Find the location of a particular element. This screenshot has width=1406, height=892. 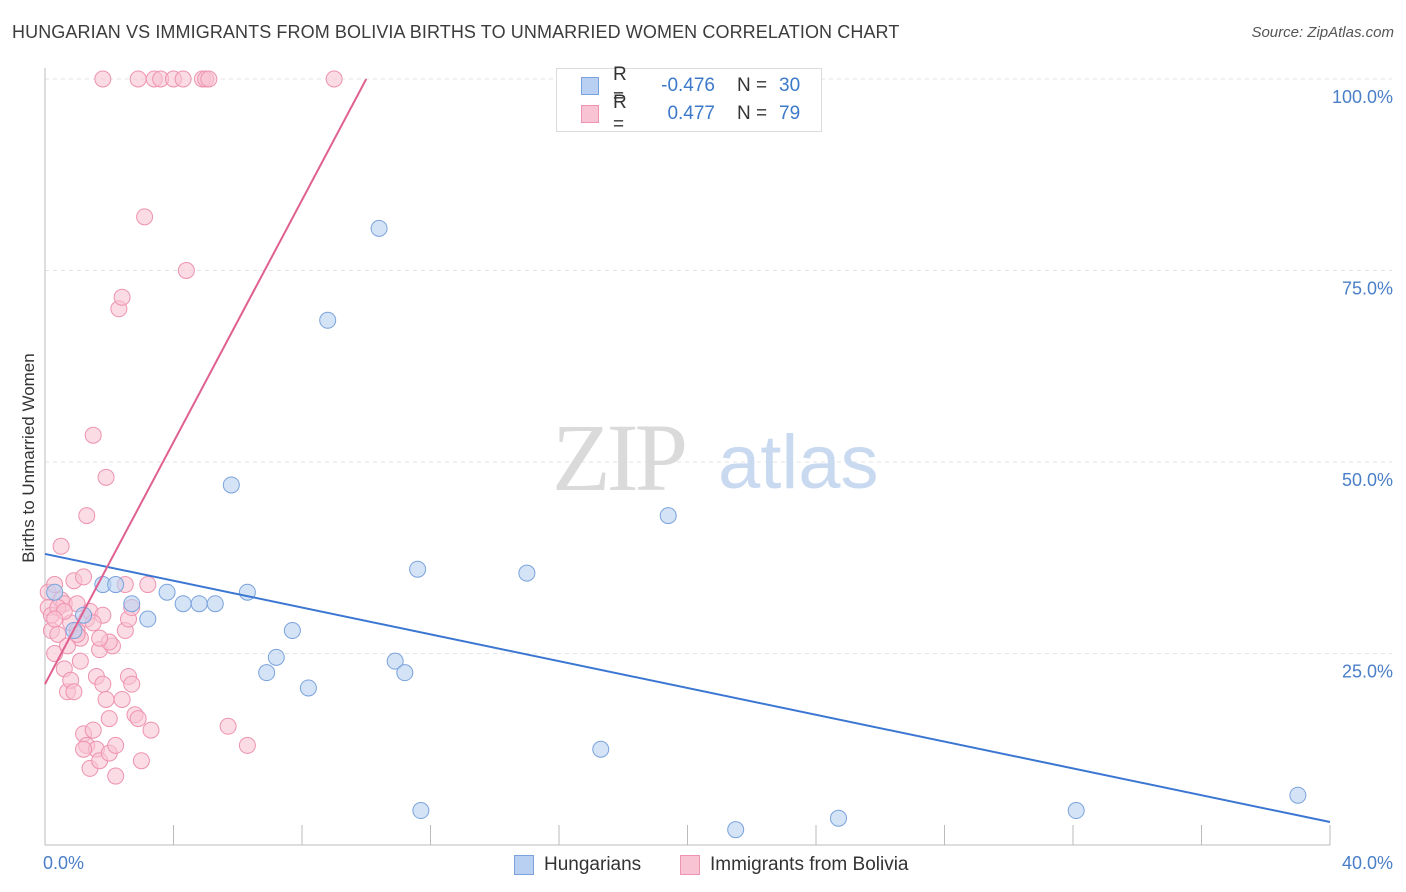

series-label: Hungarians is located at coordinates (593, 864).